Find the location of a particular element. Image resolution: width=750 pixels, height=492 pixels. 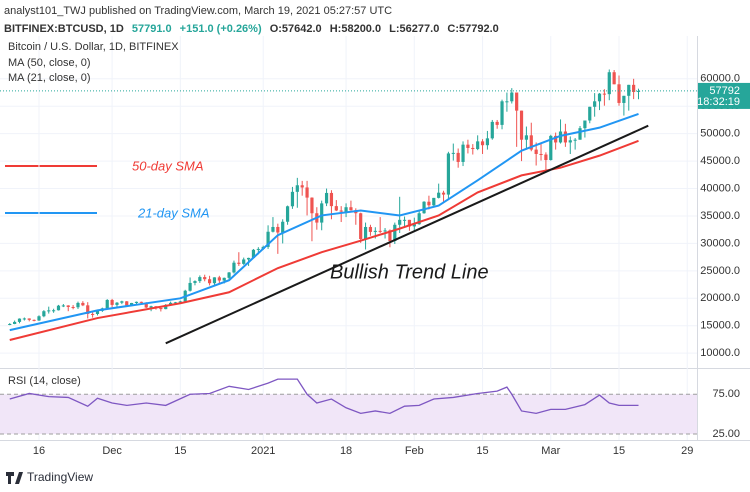

rsi-line is located at coordinates (324, 396).